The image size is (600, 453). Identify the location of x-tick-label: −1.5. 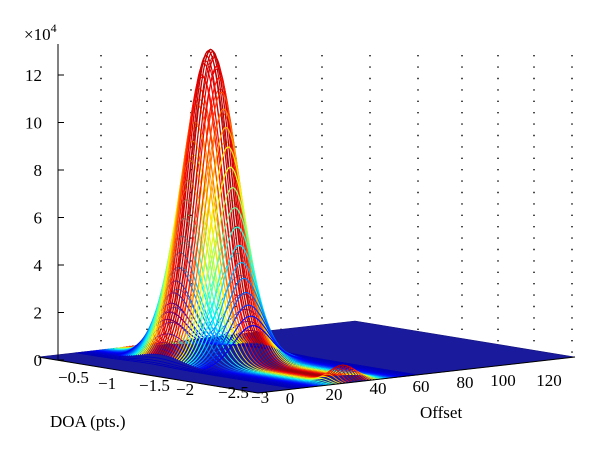
(154, 385).